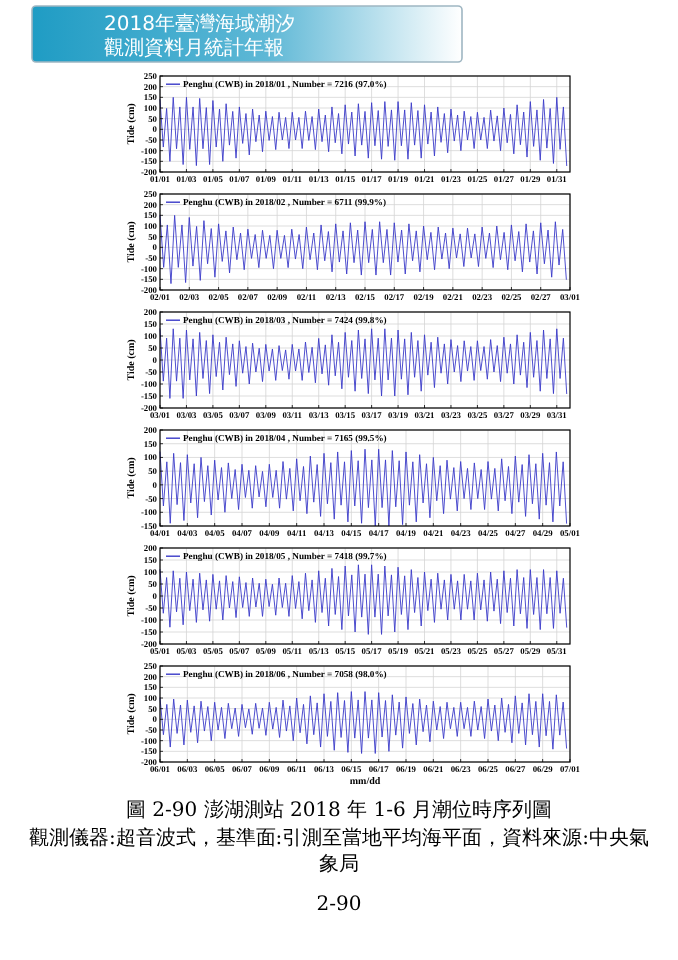 This screenshot has height=960, width=678. Describe the element at coordinates (339, 851) in the screenshot. I see `text: 觀測儀器:超音波式，基準面:引測至當地平均海平面，資料來源:中央氣象局` at that location.